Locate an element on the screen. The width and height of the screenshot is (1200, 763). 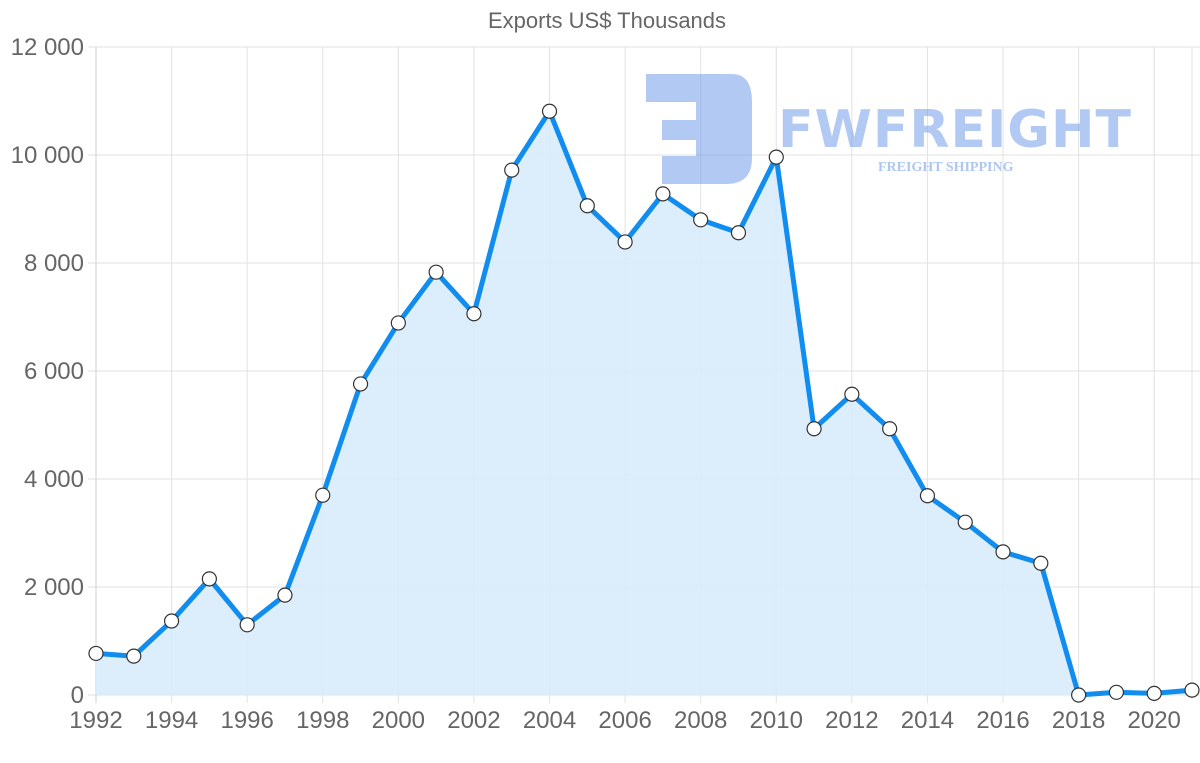
data-point-2005 is located at coordinates (587, 206).